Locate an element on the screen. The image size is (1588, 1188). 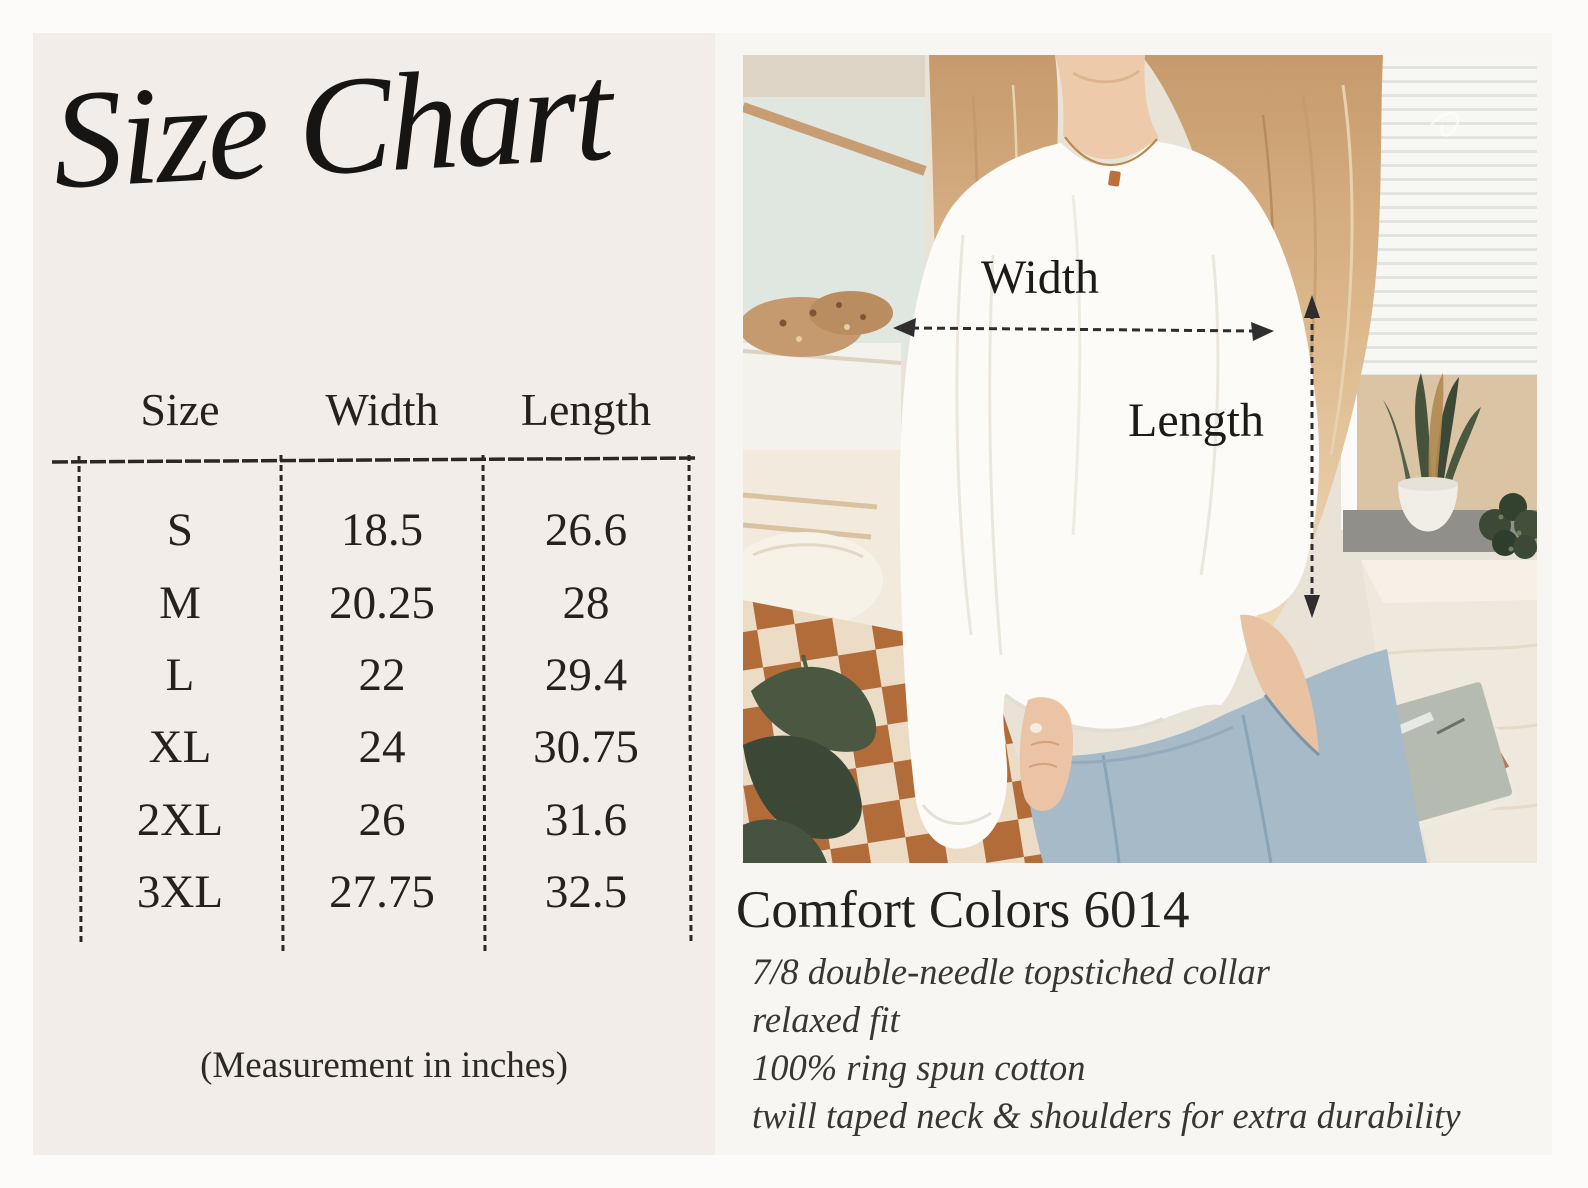
width-arrow is located at coordinates (1083, 329).